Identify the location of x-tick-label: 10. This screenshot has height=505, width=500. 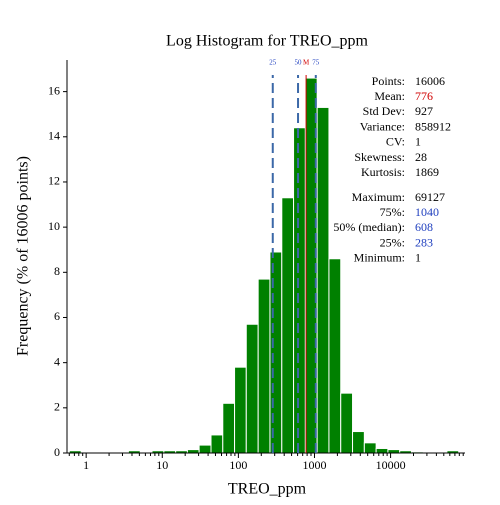
(162, 465).